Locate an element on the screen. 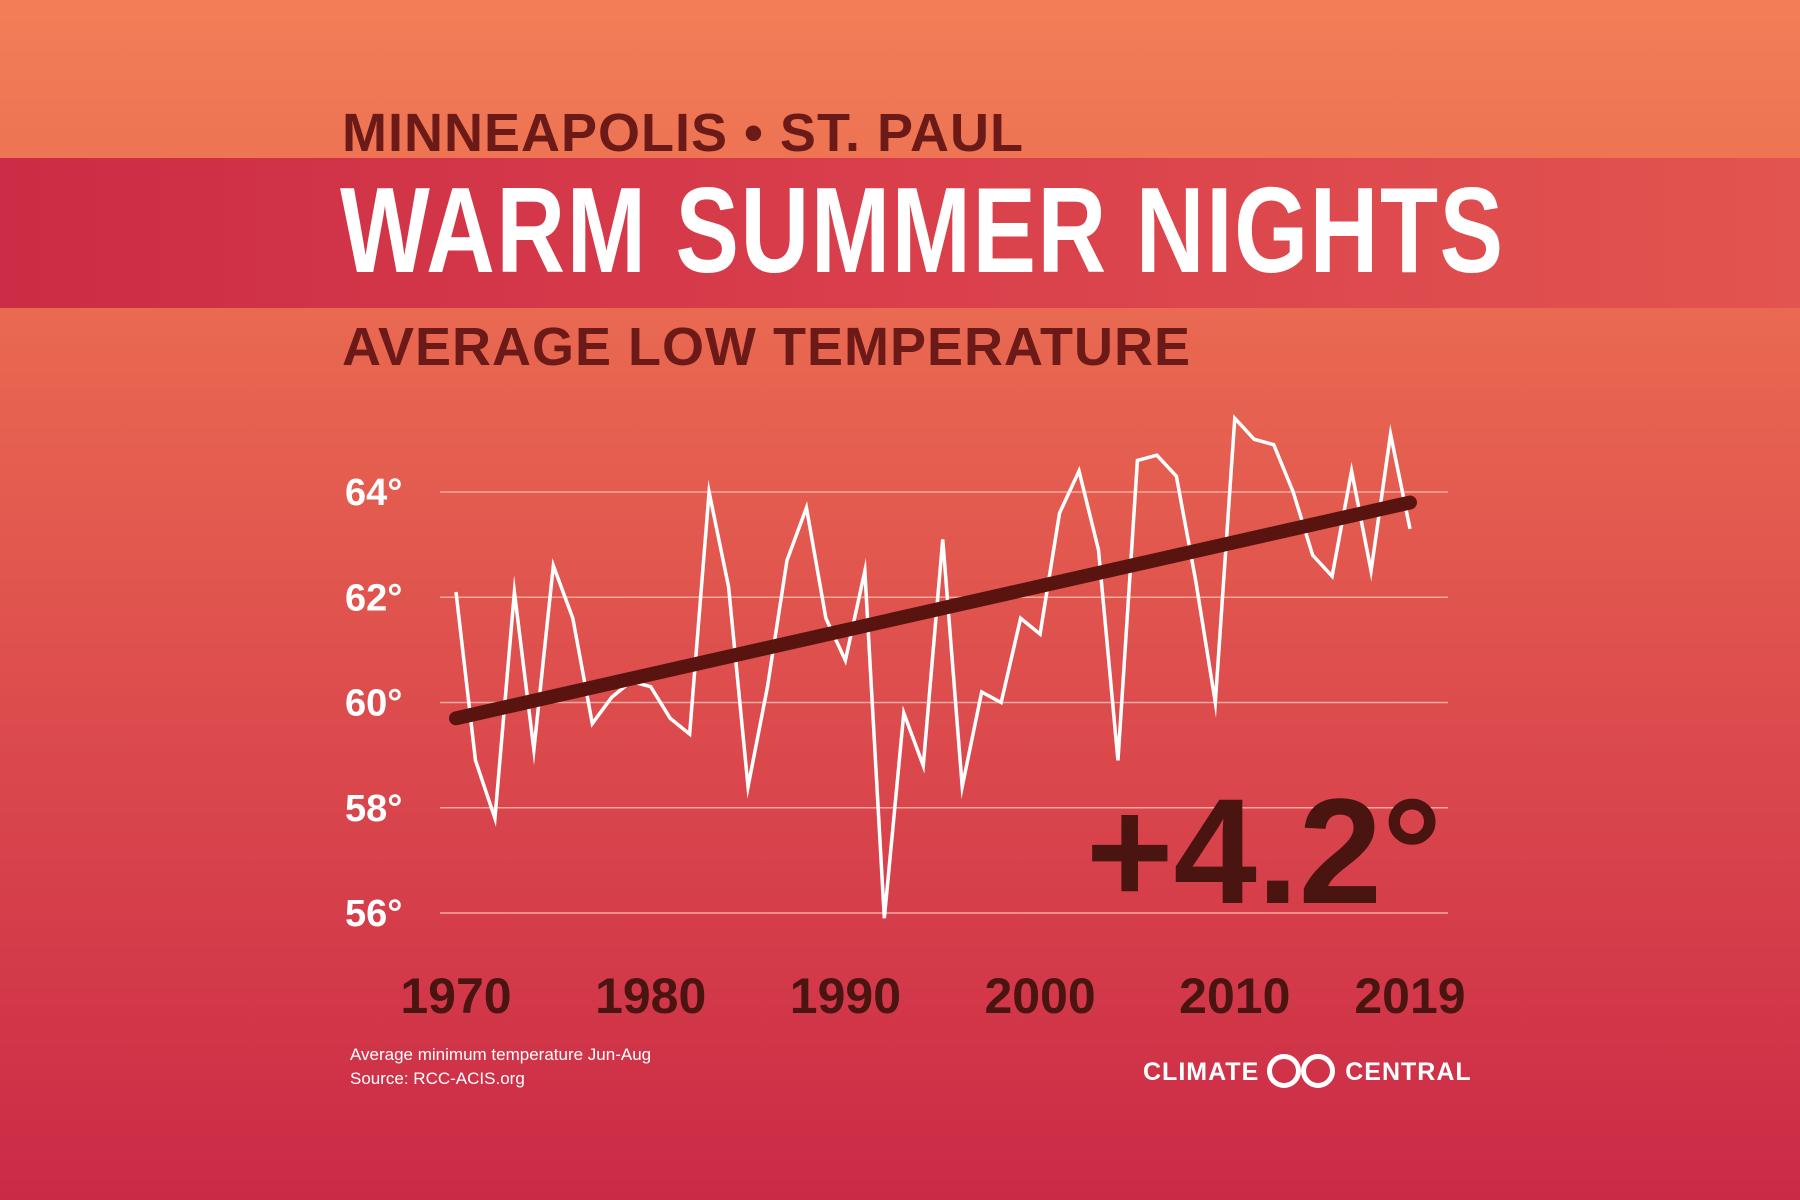  trend-line is located at coordinates (933, 610).